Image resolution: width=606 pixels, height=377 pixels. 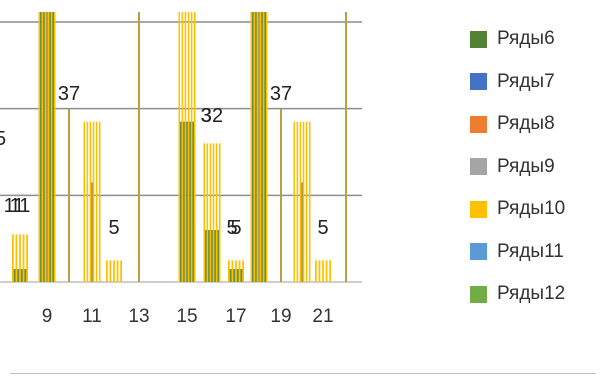 What do you see at coordinates (186, 316) in the screenshot?
I see `x-tick-label: 15` at bounding box center [186, 316].